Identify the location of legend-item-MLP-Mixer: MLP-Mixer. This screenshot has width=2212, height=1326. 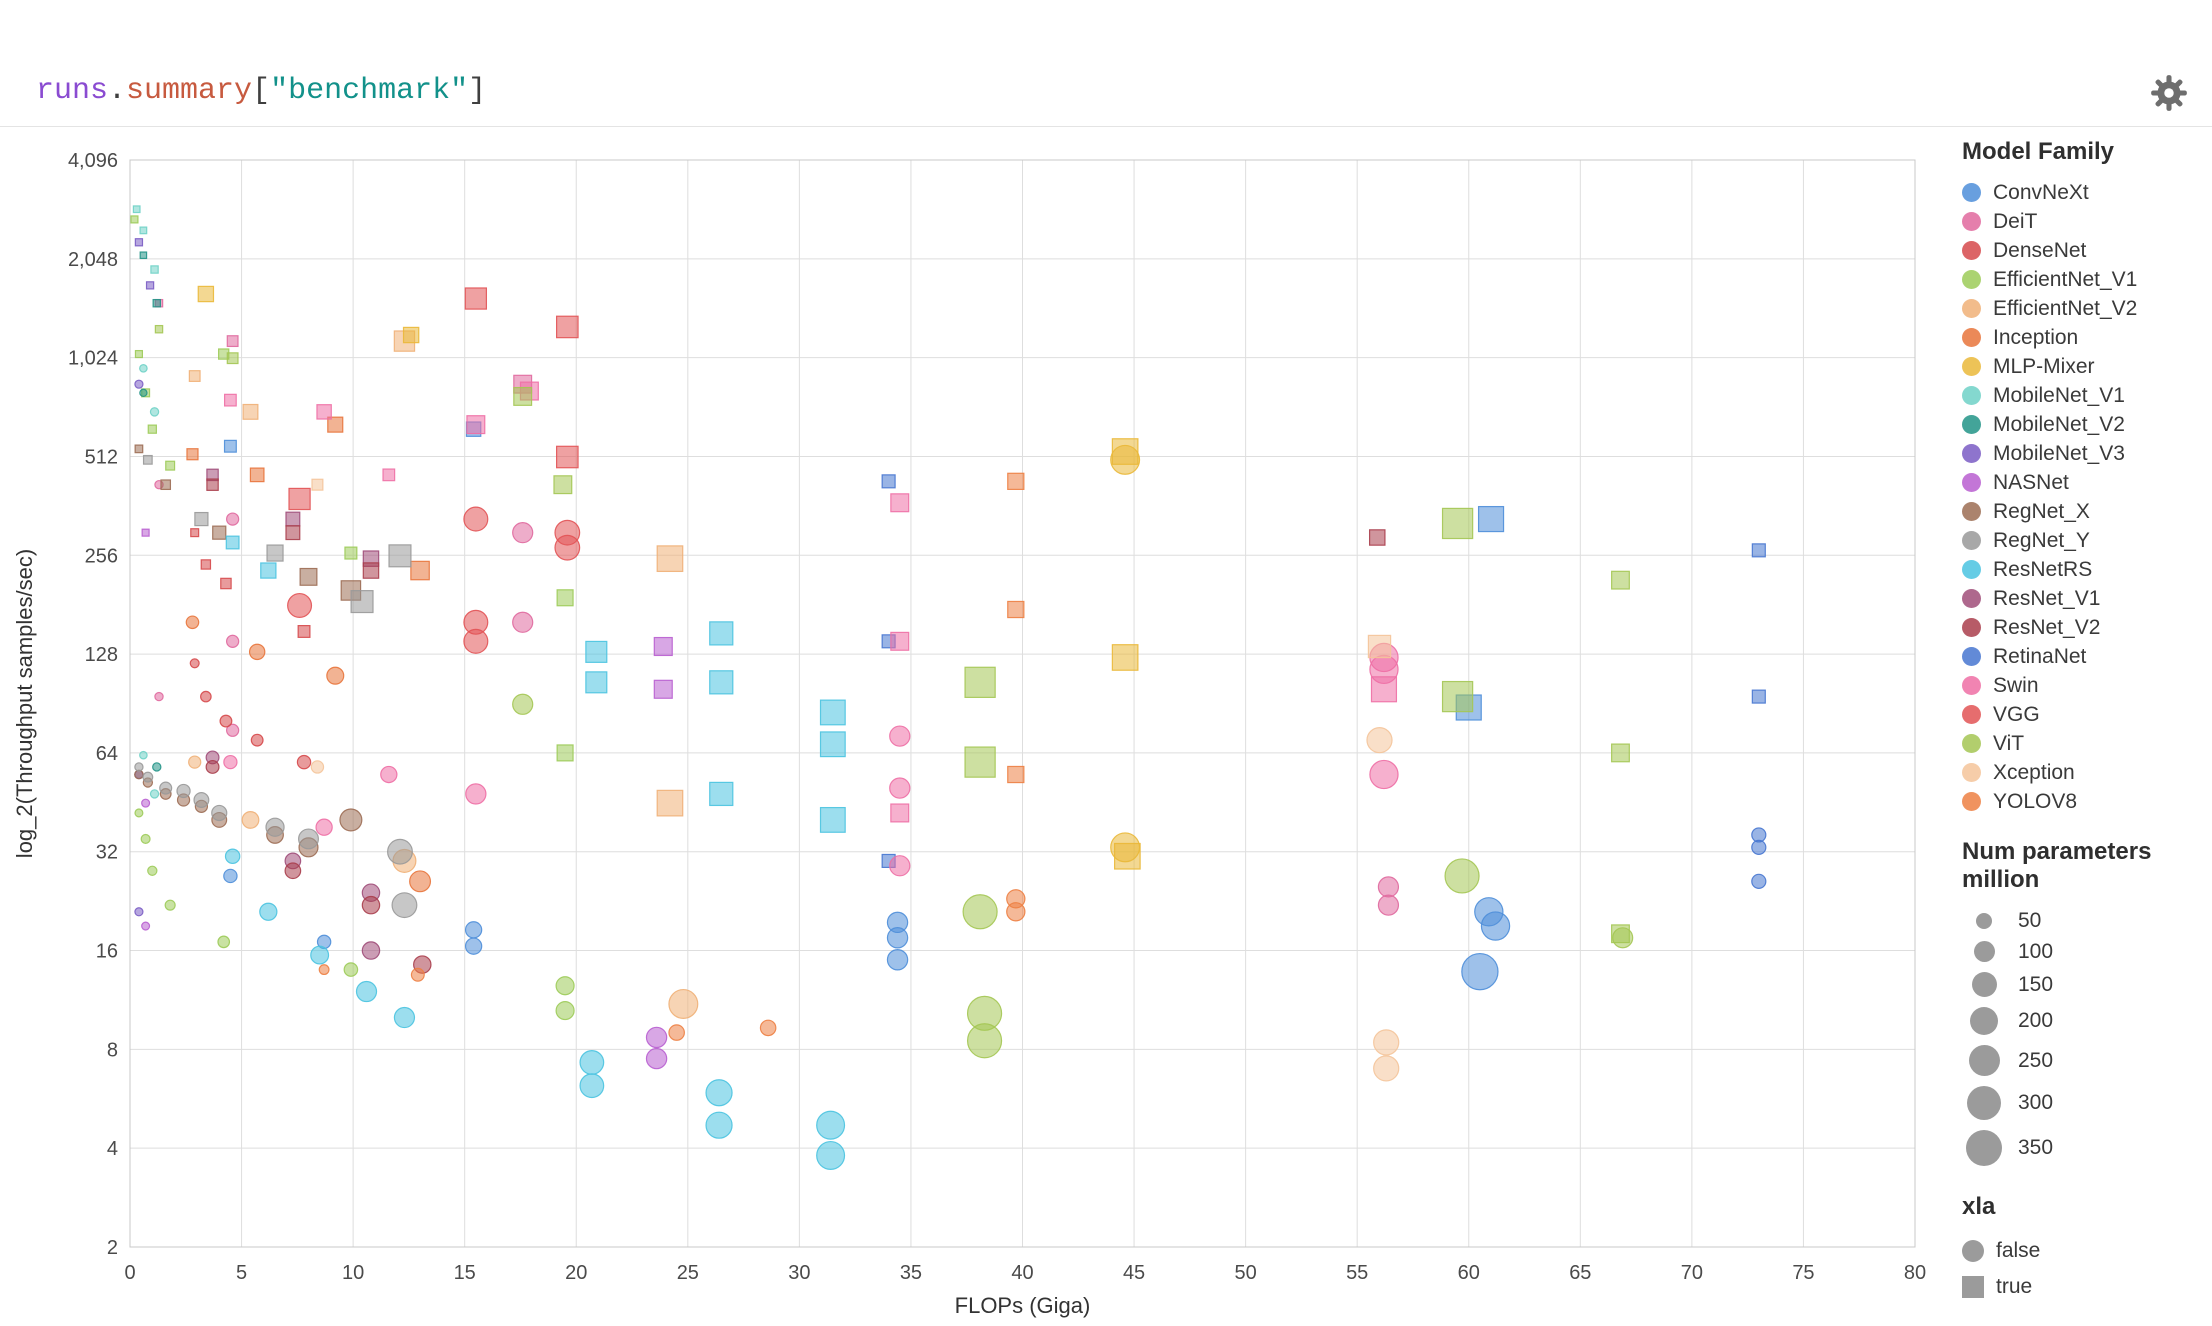
(2085, 366).